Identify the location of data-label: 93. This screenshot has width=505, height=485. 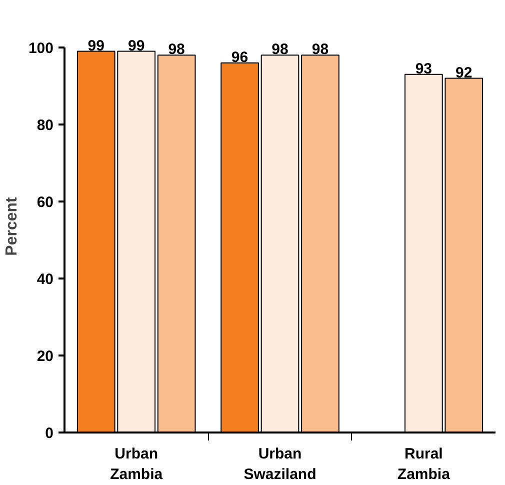
(423, 69).